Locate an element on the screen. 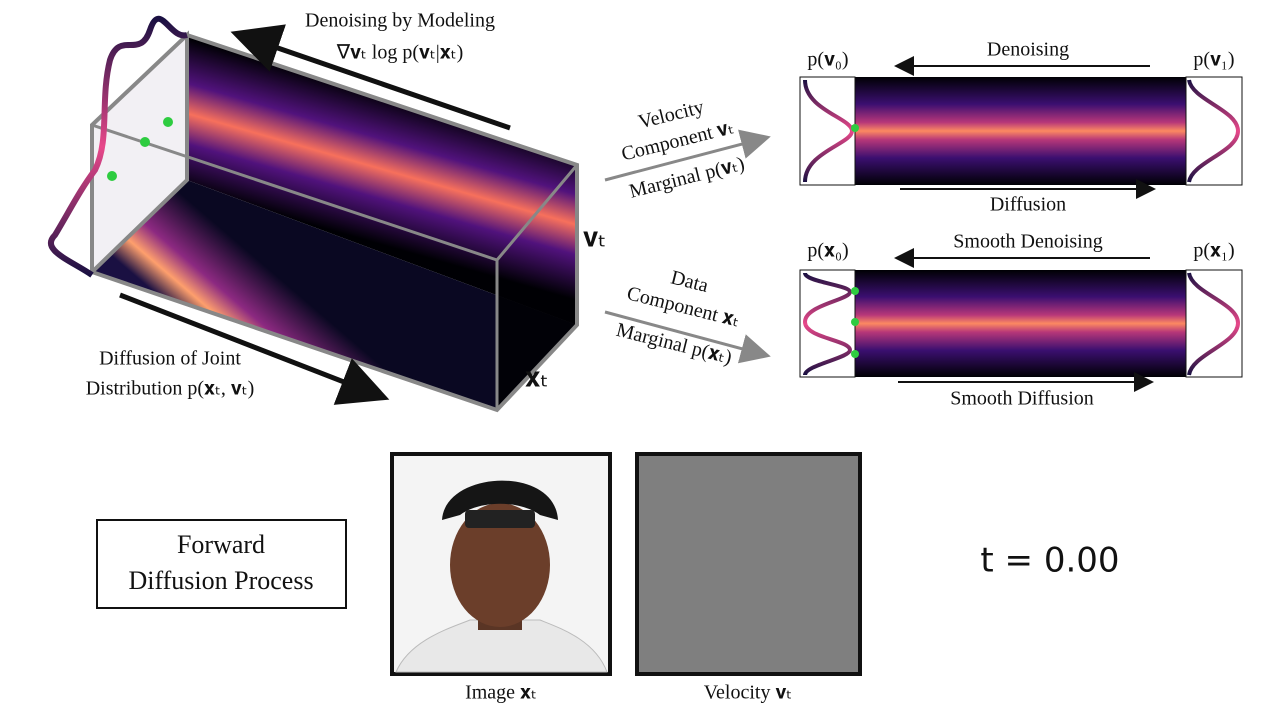 The image size is (1286, 724). label: Denoising is located at coordinates (1028, 50).